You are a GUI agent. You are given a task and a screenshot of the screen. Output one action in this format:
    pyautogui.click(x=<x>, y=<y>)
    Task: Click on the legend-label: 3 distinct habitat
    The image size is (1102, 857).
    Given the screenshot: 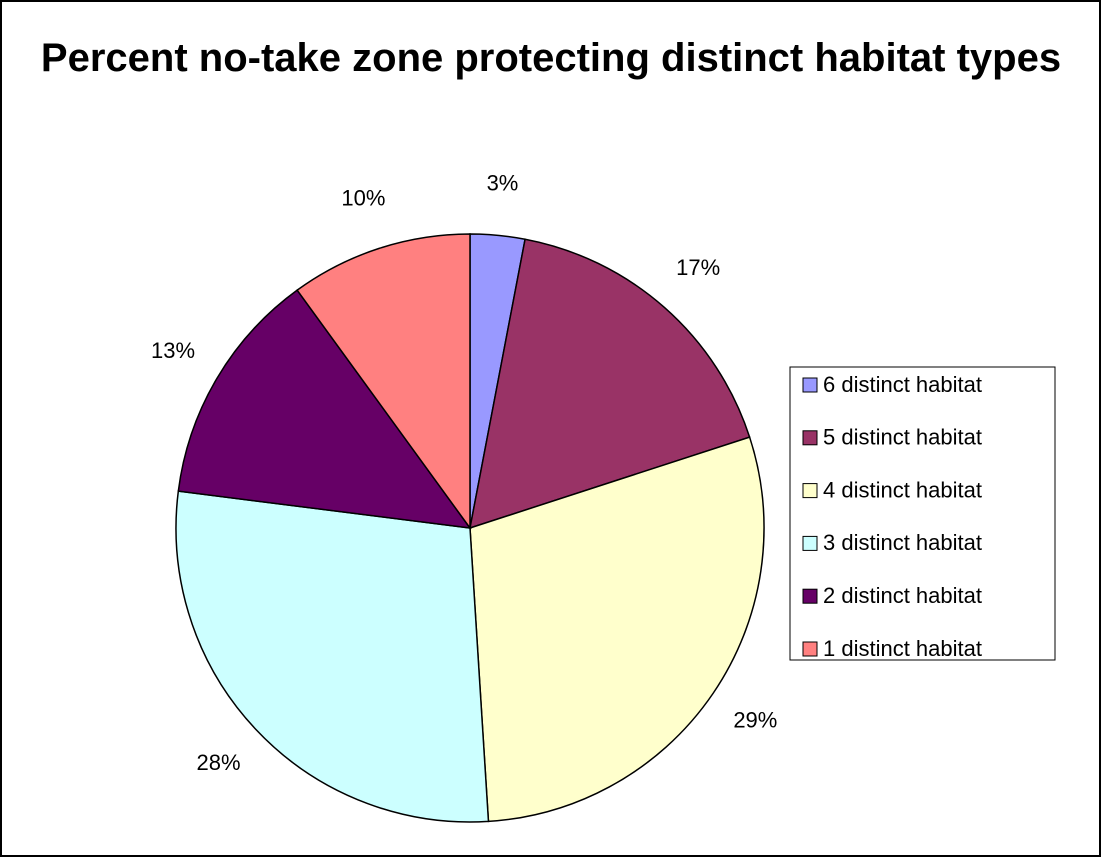 What is the action you would take?
    pyautogui.click(x=902, y=542)
    